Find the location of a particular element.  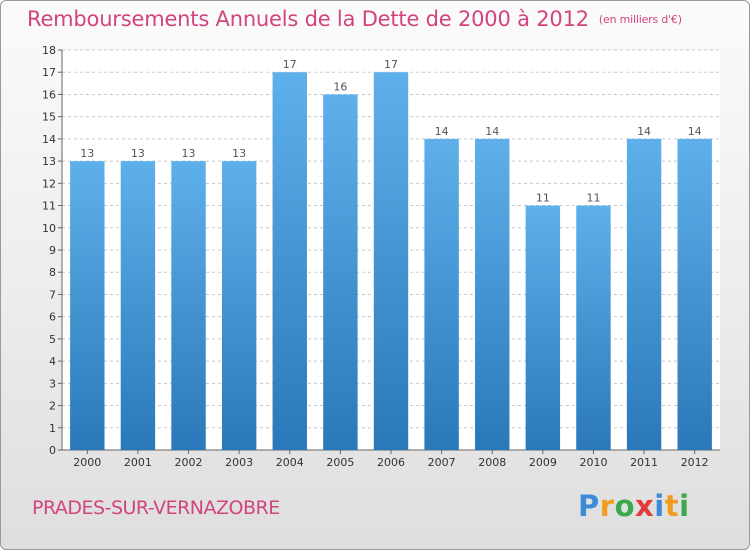

chart-subtitle: (en milliers d'€) is located at coordinates (640, 19).